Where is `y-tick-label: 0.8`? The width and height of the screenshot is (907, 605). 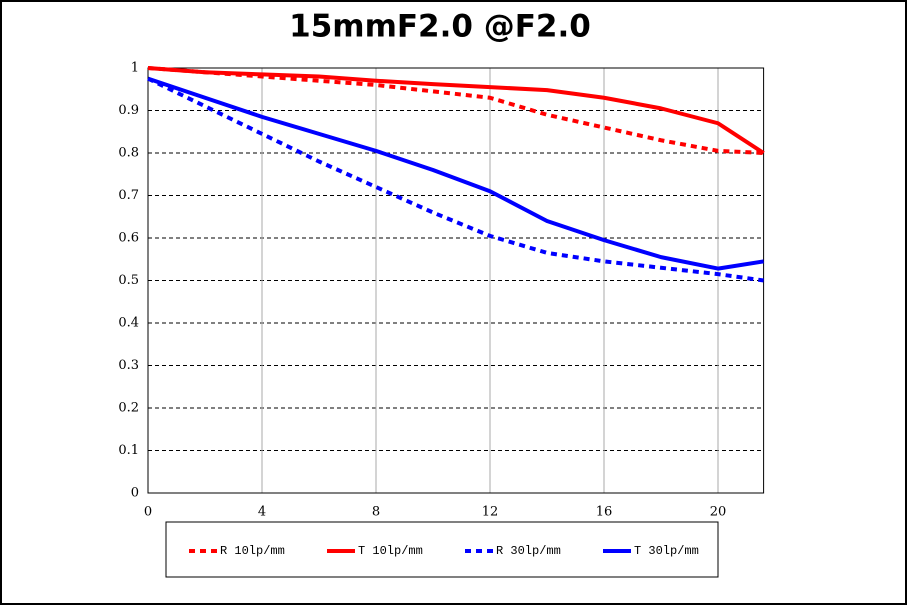
y-tick-label: 0.8 is located at coordinates (128, 153).